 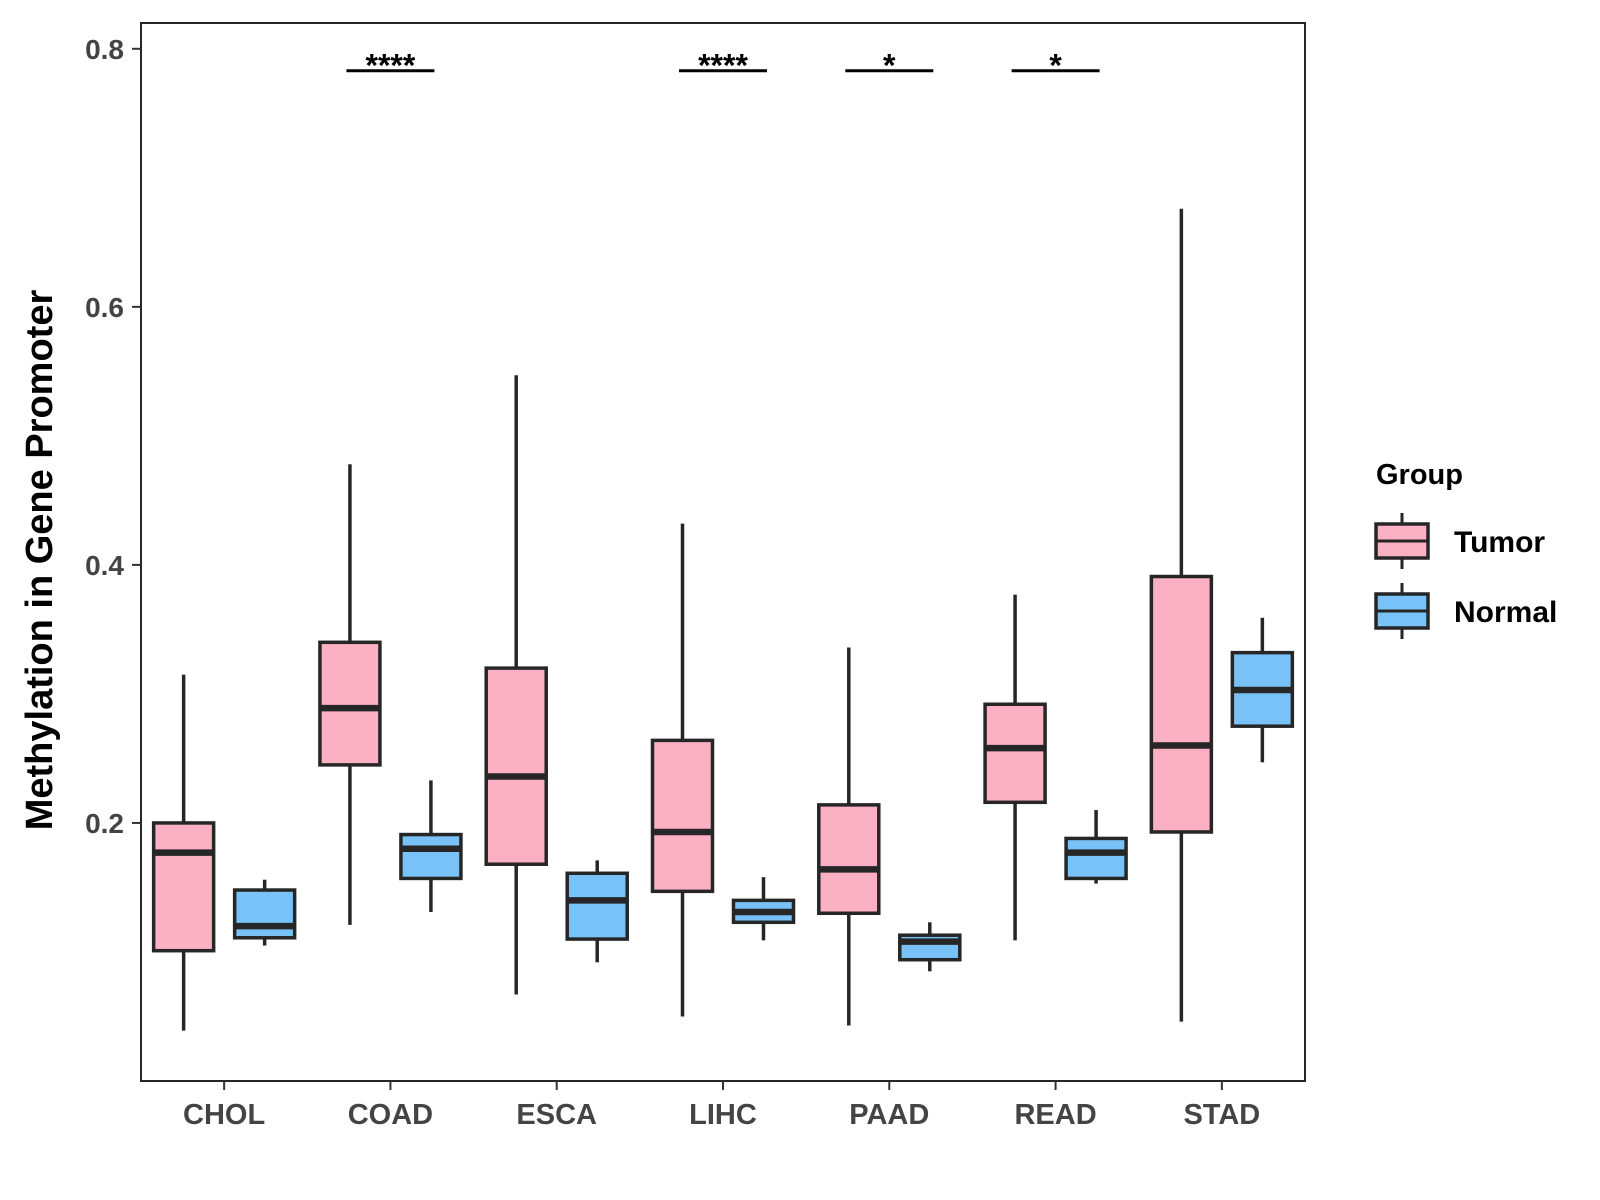 What do you see at coordinates (1402, 541) in the screenshot?
I see `legend-key-tumor` at bounding box center [1402, 541].